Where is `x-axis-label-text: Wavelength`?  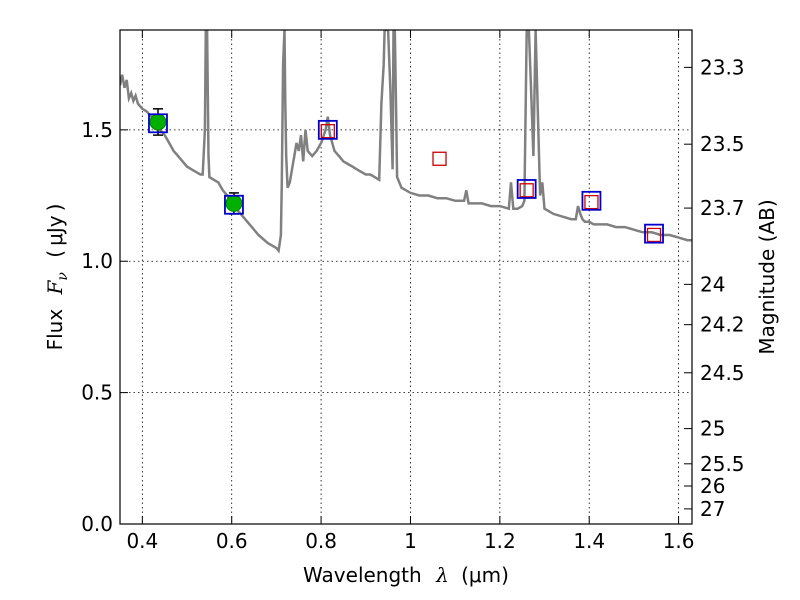
x-axis-label-text: Wavelength is located at coordinates (362, 575).